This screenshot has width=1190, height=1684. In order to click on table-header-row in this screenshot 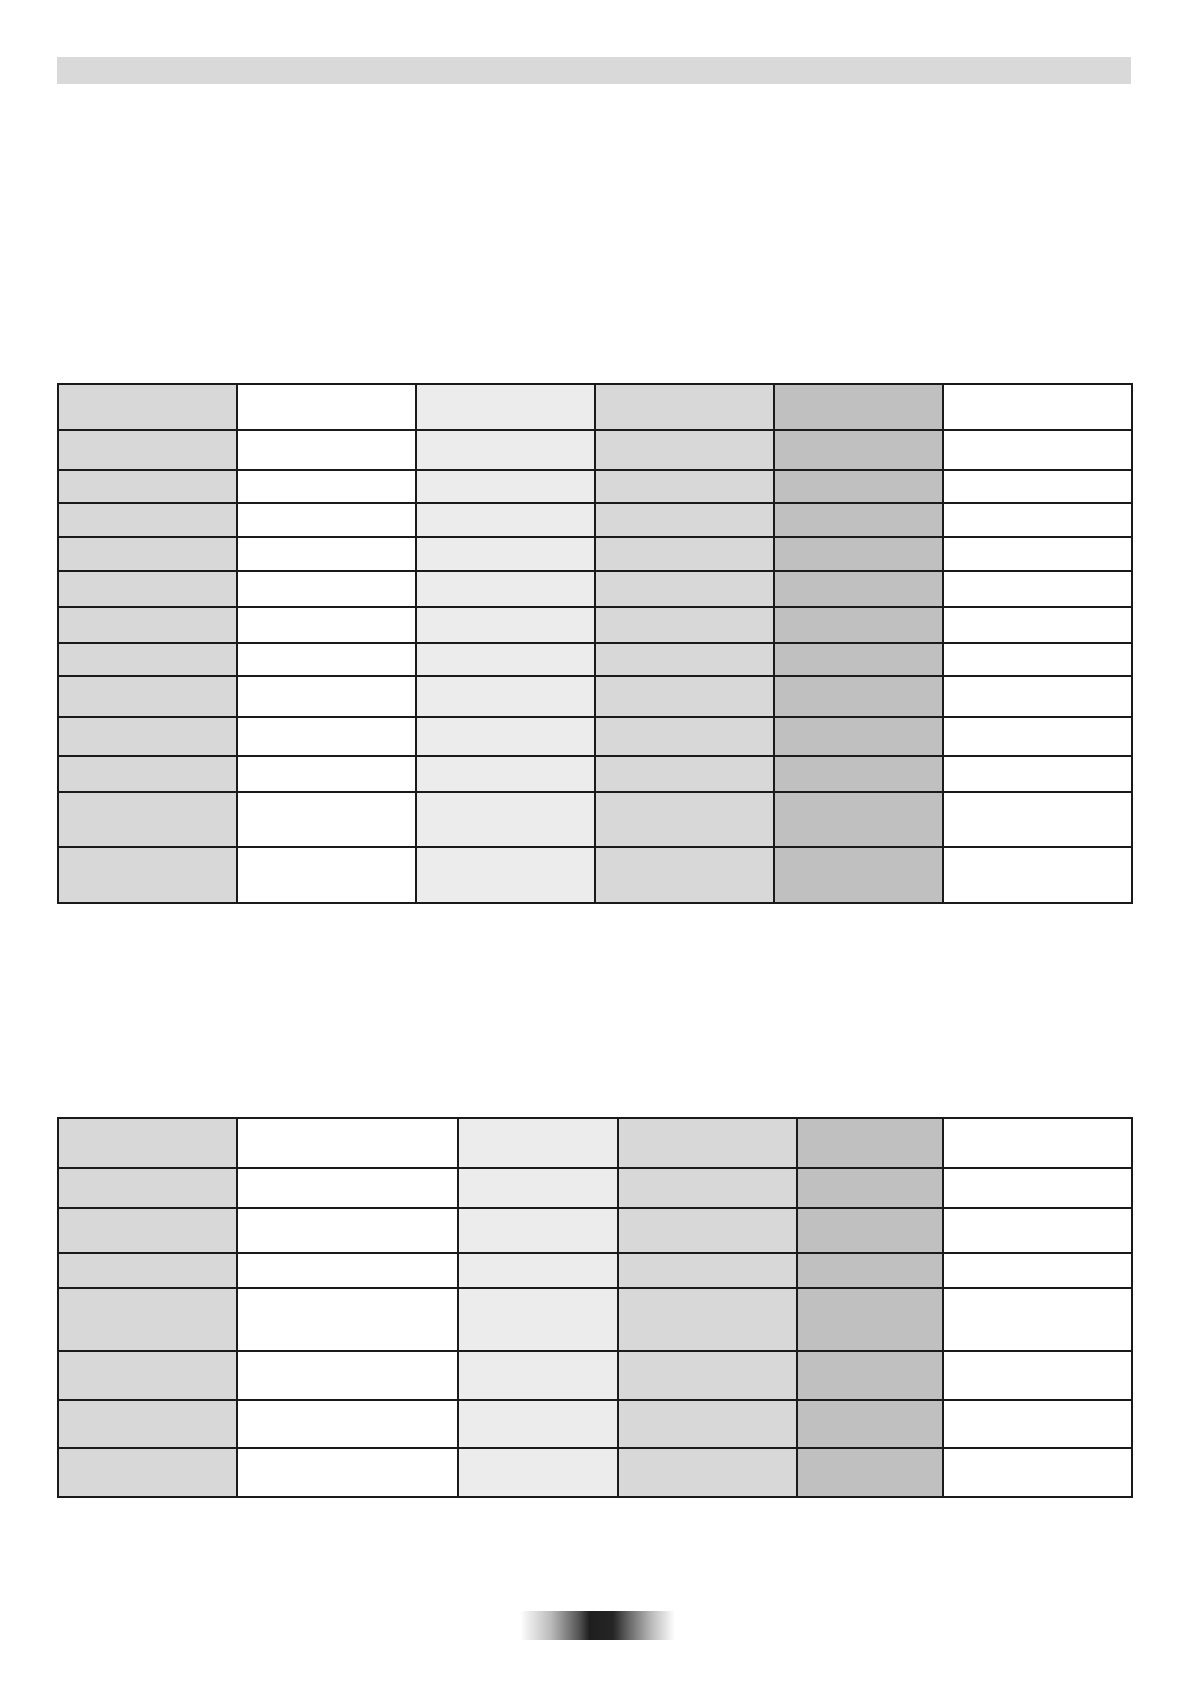, I will do `click(595, 1143)`.